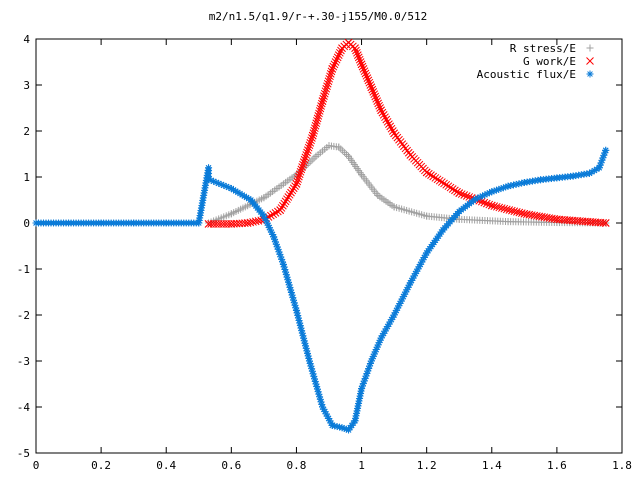  What do you see at coordinates (526, 74) in the screenshot?
I see `legend-label: Acoustic flux/E` at bounding box center [526, 74].